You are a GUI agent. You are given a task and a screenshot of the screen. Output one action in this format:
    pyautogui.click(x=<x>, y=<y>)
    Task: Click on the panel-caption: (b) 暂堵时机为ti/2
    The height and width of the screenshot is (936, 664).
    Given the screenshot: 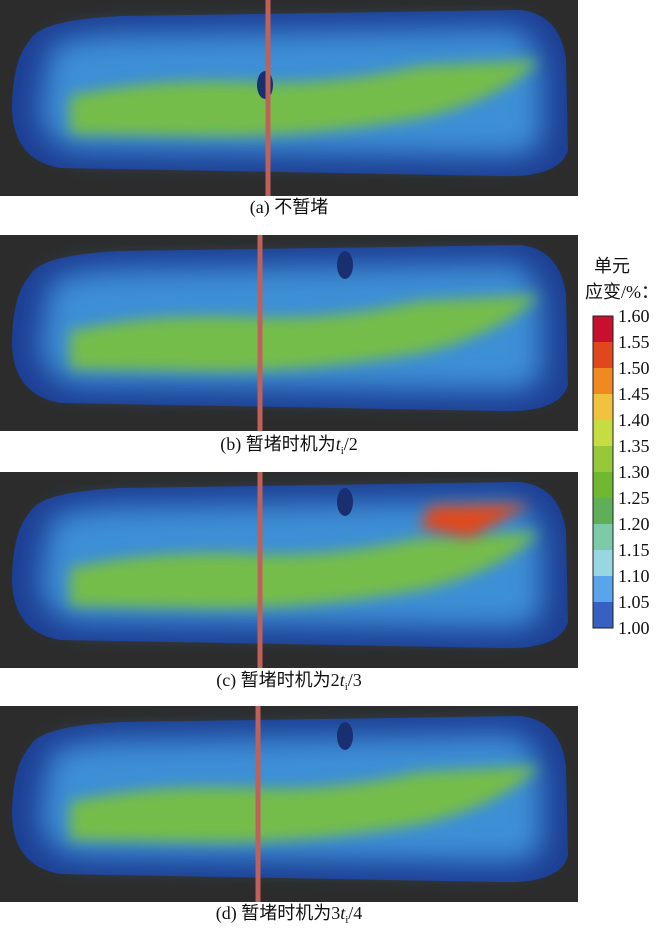 What is the action you would take?
    pyautogui.click(x=289, y=445)
    